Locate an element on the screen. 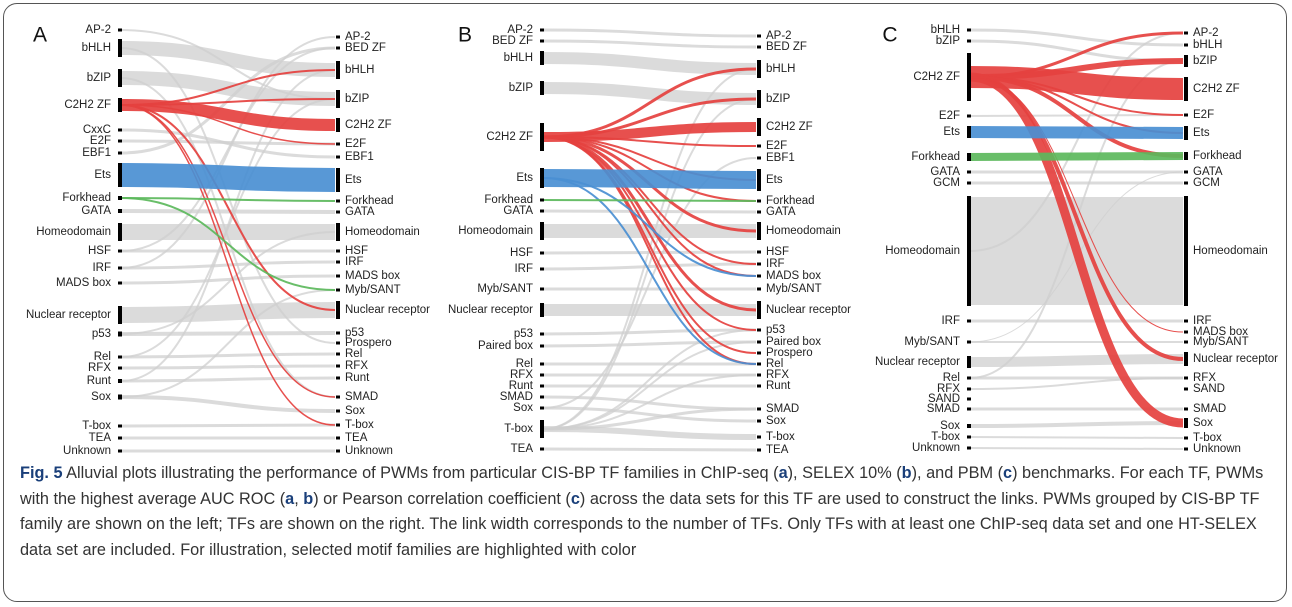 The image size is (1292, 607). node-label: IRF is located at coordinates (775, 264).